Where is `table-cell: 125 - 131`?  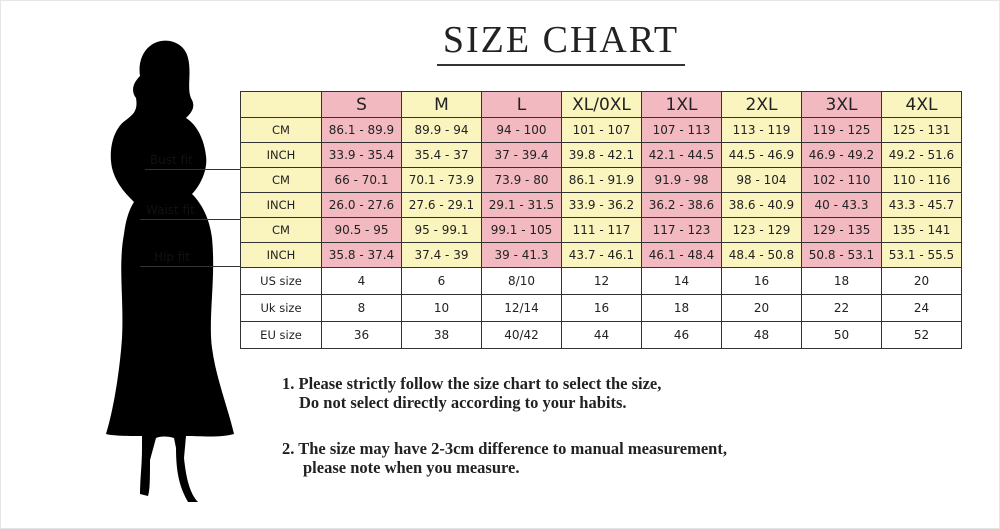
table-cell: 125 - 131 is located at coordinates (921, 130).